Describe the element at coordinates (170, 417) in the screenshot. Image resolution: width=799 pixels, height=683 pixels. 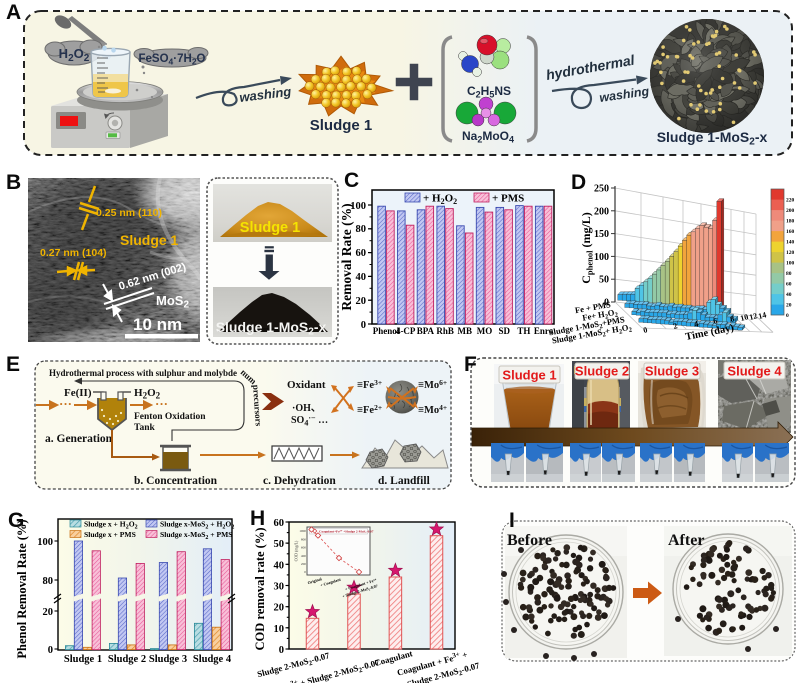
I see `svg-text: Fenton Oxidation` at that location.